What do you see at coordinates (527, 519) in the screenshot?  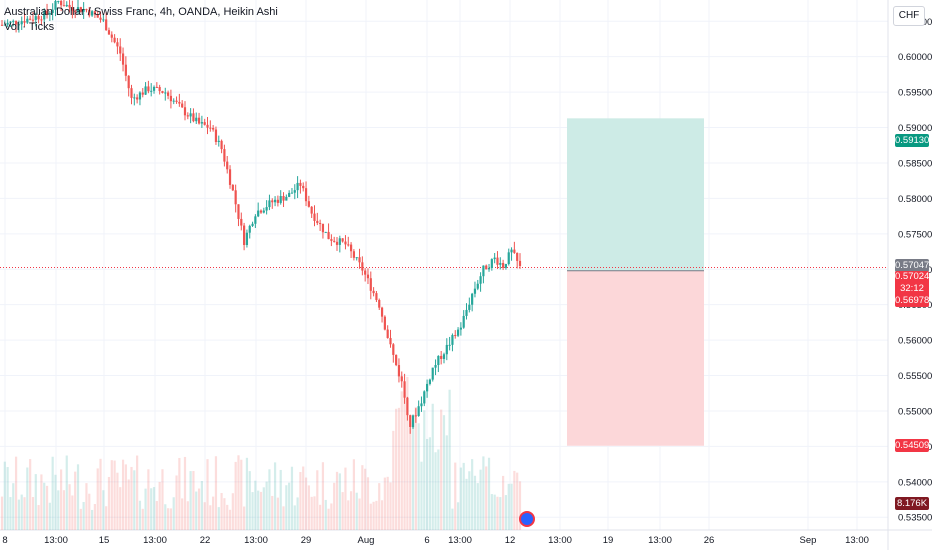 I see `event-marker-icon` at bounding box center [527, 519].